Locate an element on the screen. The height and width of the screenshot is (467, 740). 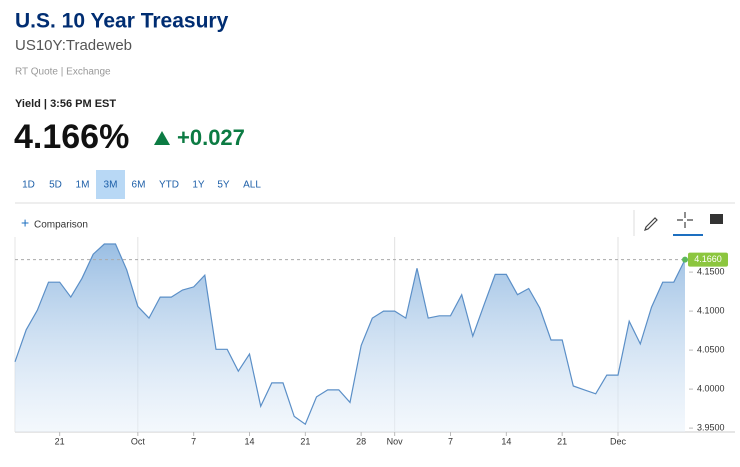
y-tick-label: 4.0500 is located at coordinates (711, 349).